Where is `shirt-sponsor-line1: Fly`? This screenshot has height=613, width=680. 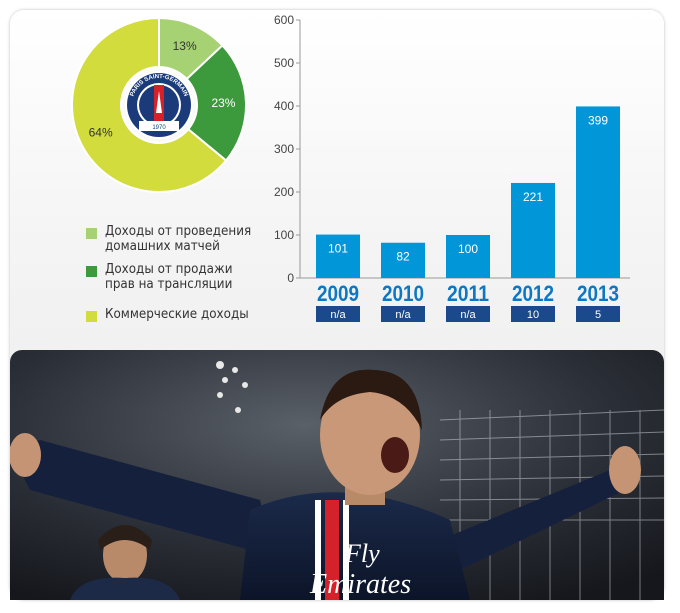
shirt-sponsor-line1: Fly is located at coordinates (362, 553).